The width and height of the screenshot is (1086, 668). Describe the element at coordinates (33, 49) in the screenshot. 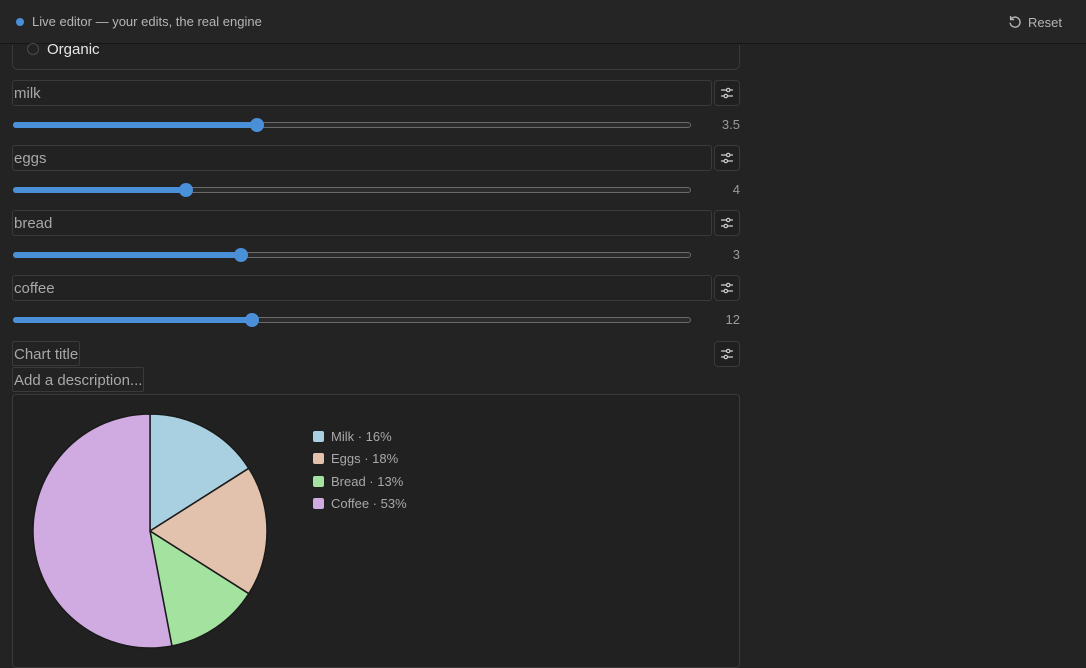

I see `organic-radio` at that location.